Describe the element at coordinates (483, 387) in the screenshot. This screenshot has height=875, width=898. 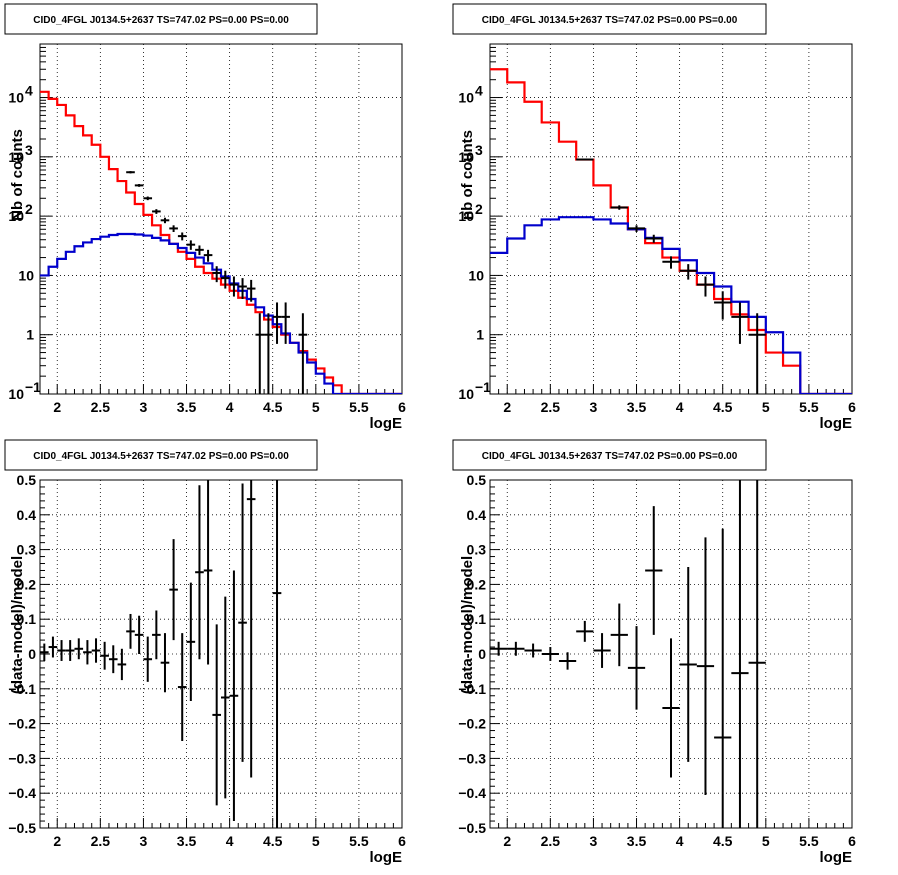
I see `y-tick-exponent: −1` at that location.